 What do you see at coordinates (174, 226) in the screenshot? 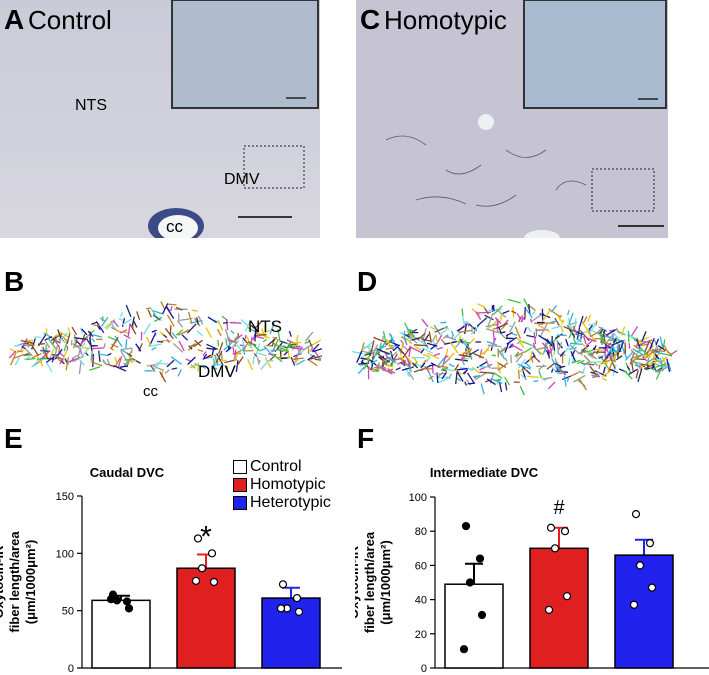
I see `panel-a-label-cc: cc` at bounding box center [174, 226].